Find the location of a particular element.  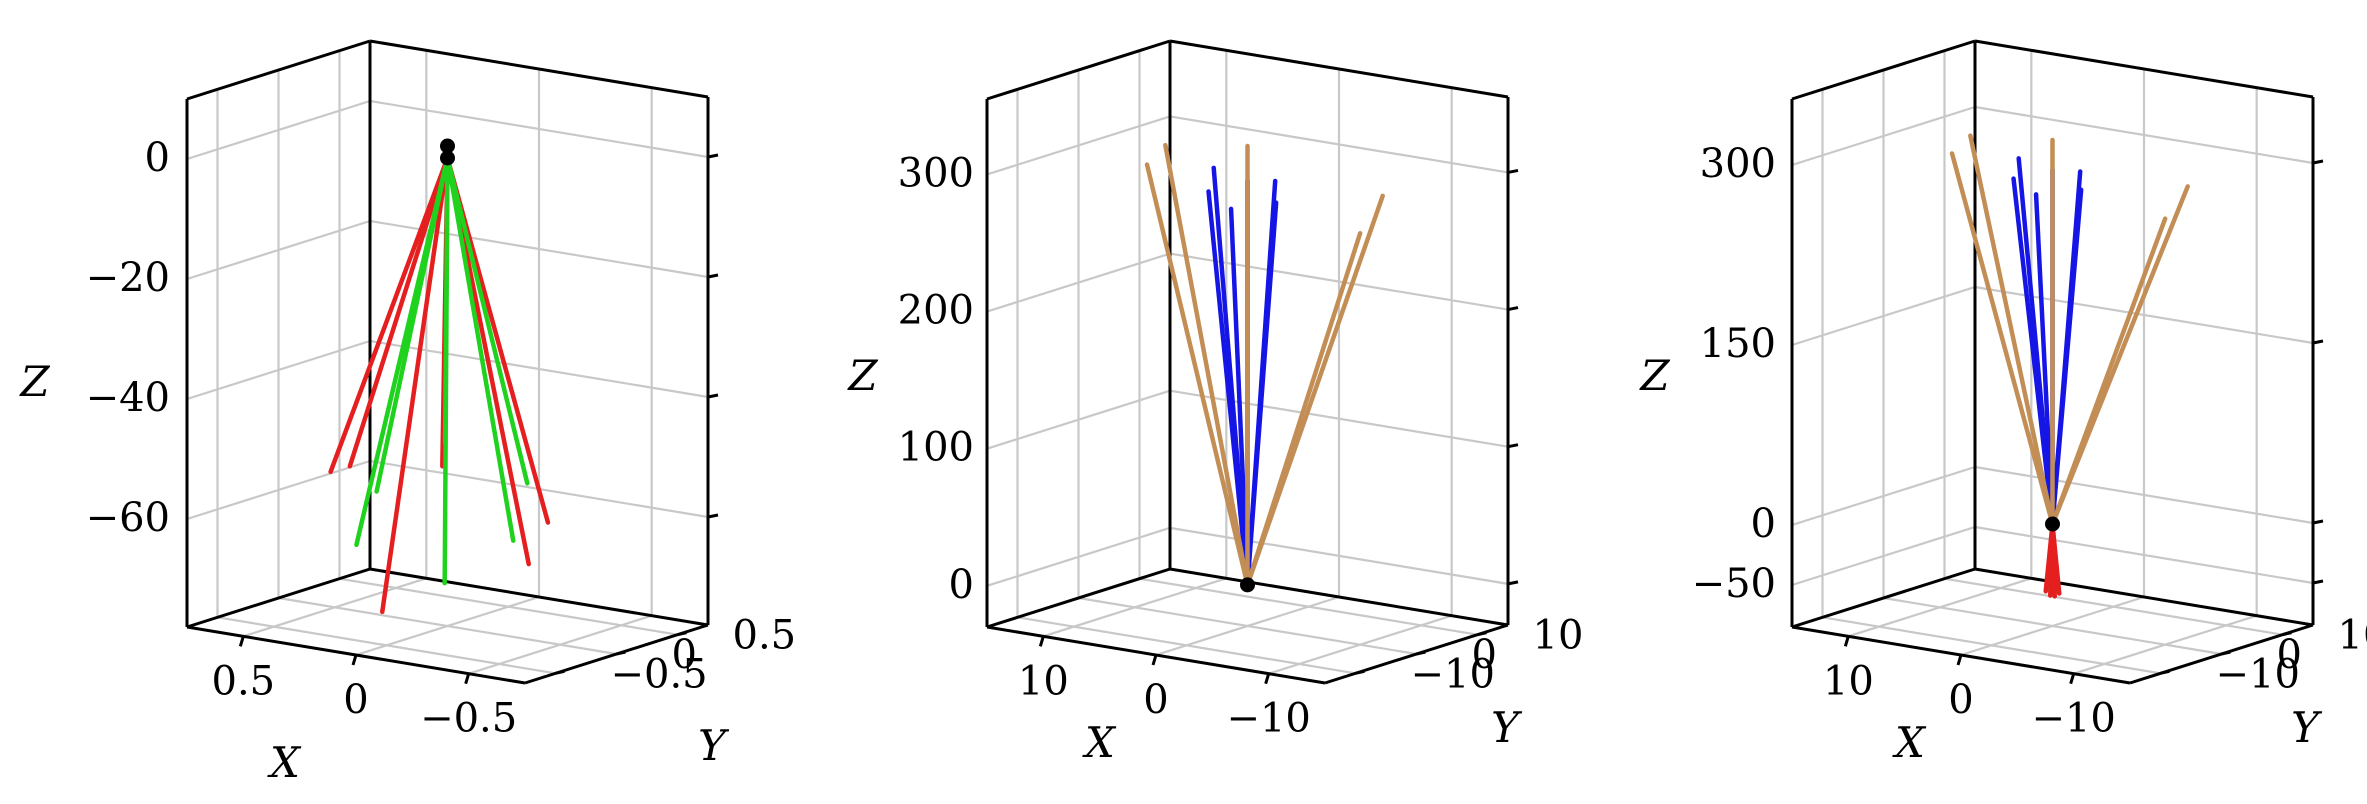

z-tick-label: 200 is located at coordinates (936, 311).